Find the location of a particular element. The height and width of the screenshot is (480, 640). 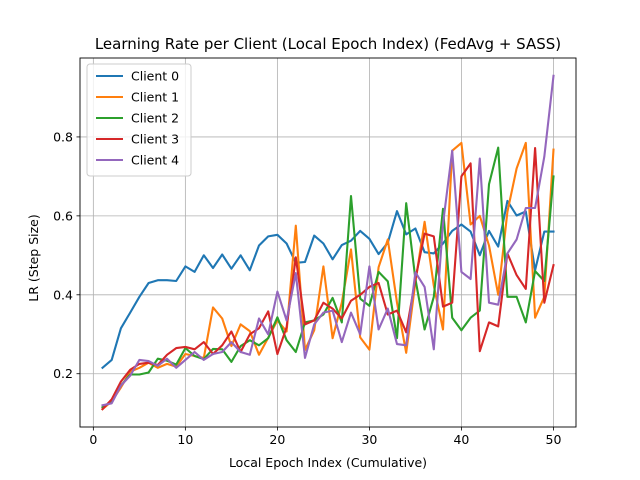

legend-box is located at coordinates (139, 120).